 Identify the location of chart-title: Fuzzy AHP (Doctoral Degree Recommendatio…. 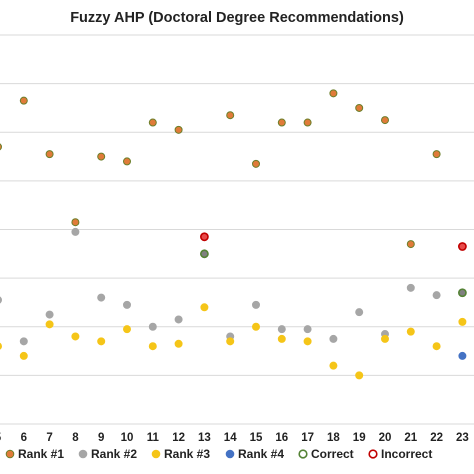
(237, 18).